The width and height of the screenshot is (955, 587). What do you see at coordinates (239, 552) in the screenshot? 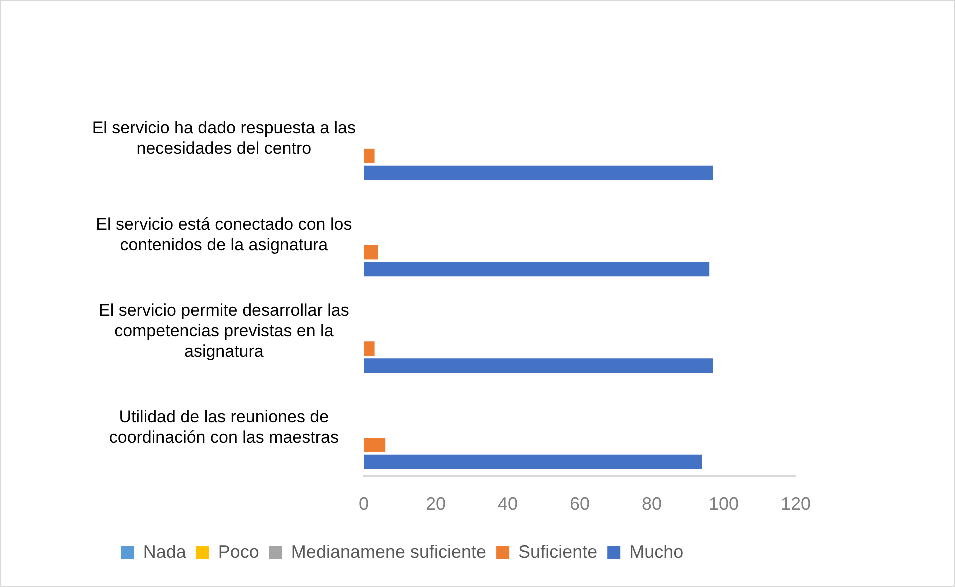
I see `legend-label: Poco` at bounding box center [239, 552].